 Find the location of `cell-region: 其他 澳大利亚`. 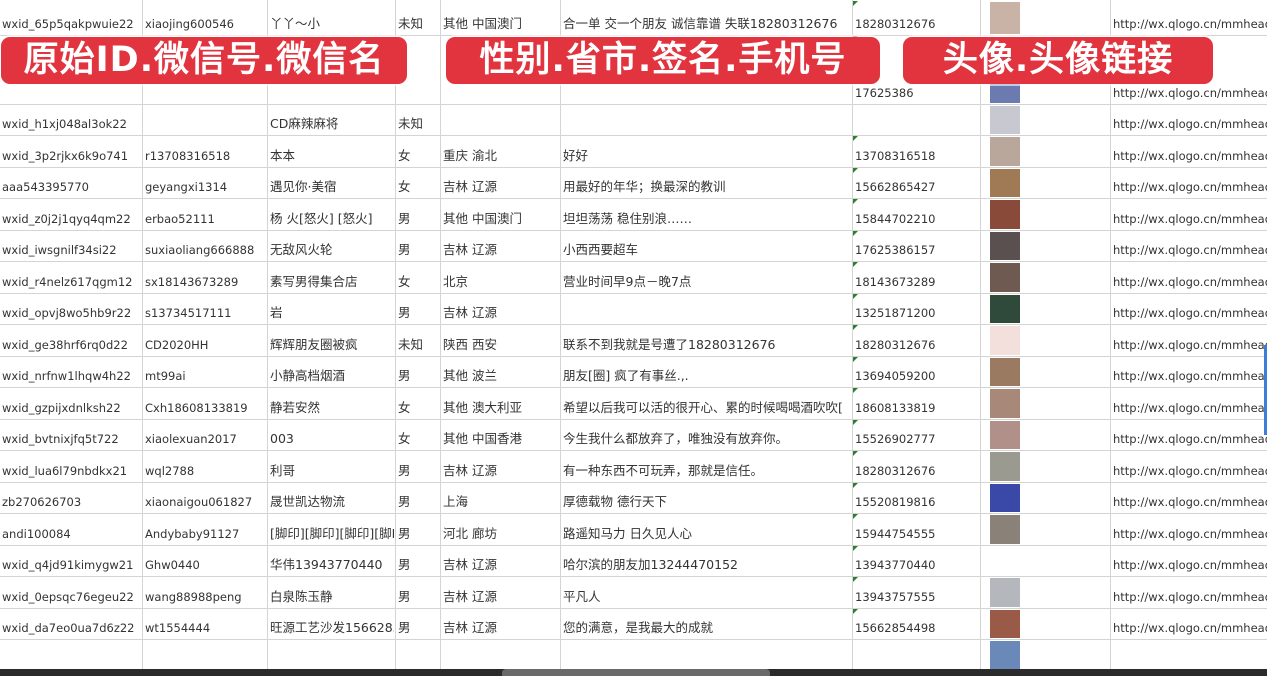

cell-region: 其他 澳大利亚 is located at coordinates (482, 407).